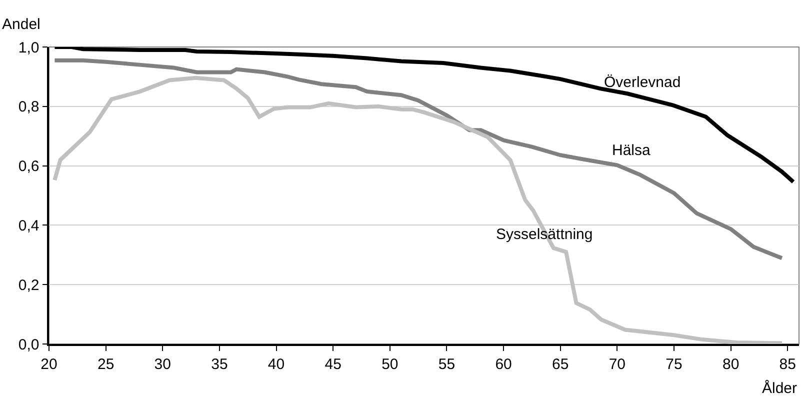 The image size is (805, 401). What do you see at coordinates (642, 82) in the screenshot?
I see `series-label: Överlevnad` at bounding box center [642, 82].